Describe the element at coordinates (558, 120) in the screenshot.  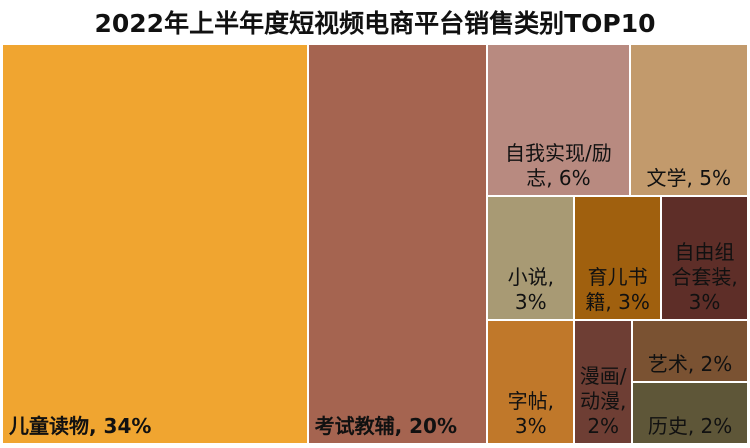
I see `treemap-cell: 自我实现/励志, 6%` at that location.